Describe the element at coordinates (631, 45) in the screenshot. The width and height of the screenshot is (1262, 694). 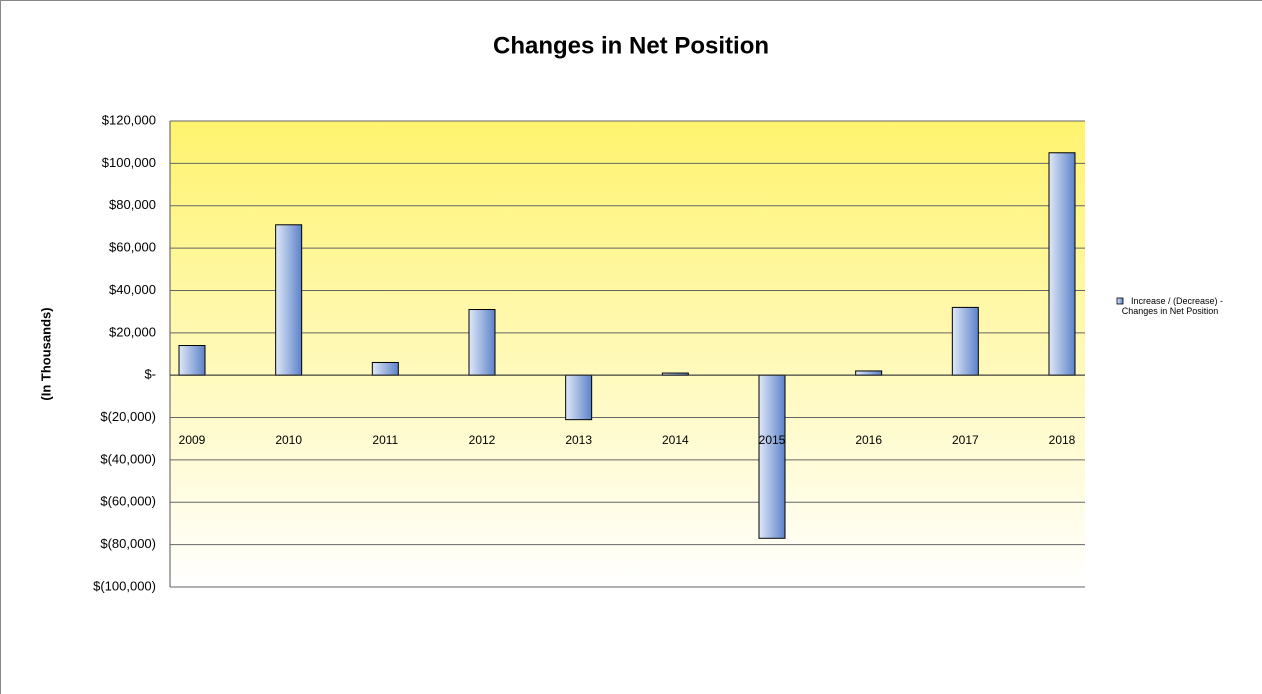
I see `chart-title: Changes in Net Position` at that location.